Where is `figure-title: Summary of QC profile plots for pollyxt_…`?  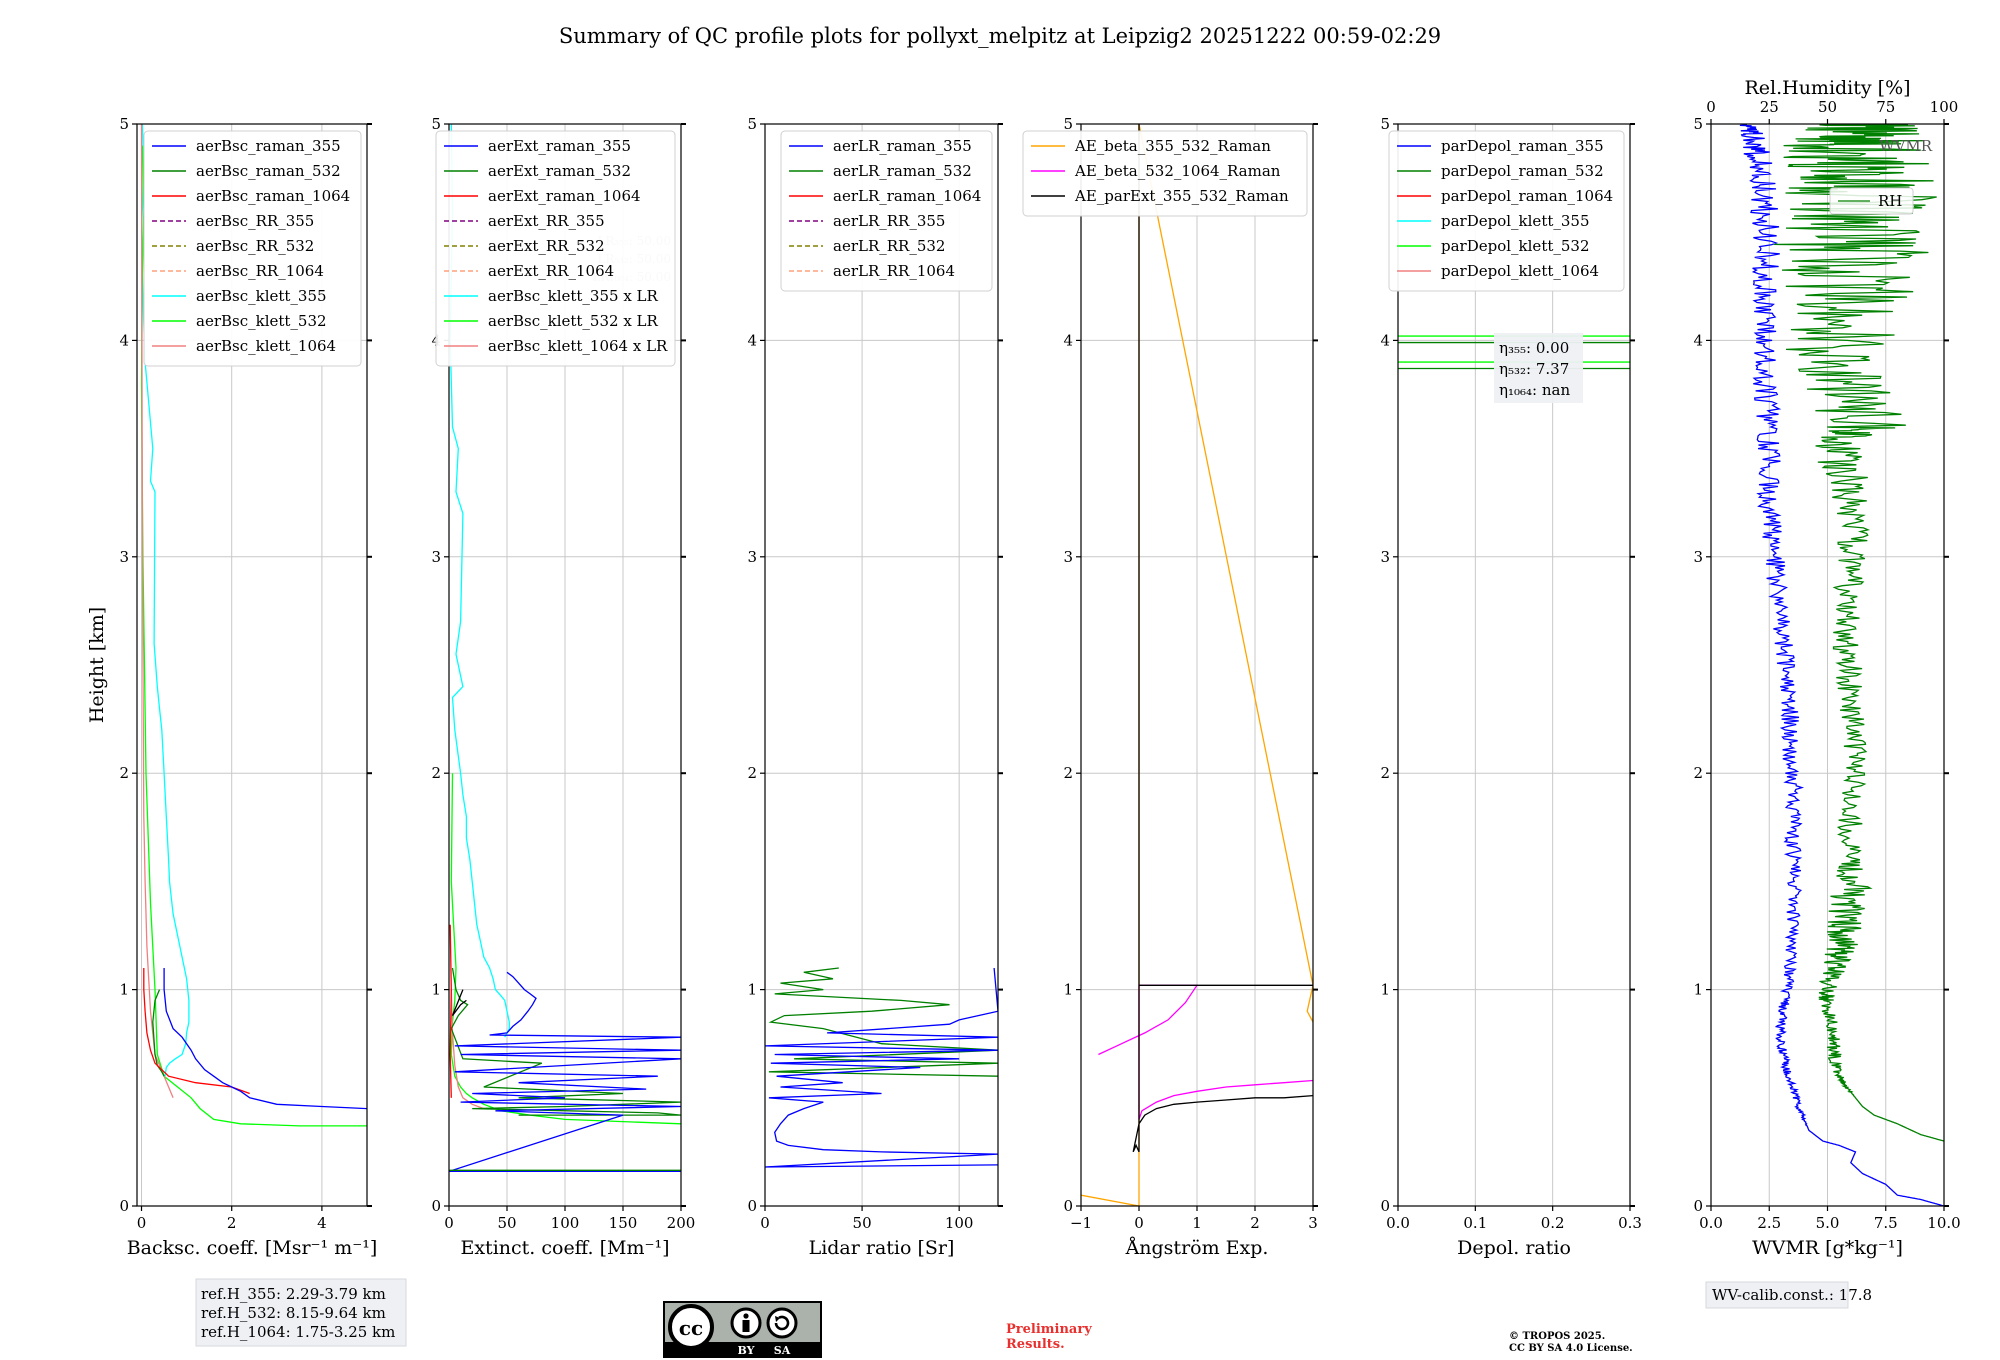
figure-title: Summary of QC profile plots for pollyxt_… is located at coordinates (1000, 36).